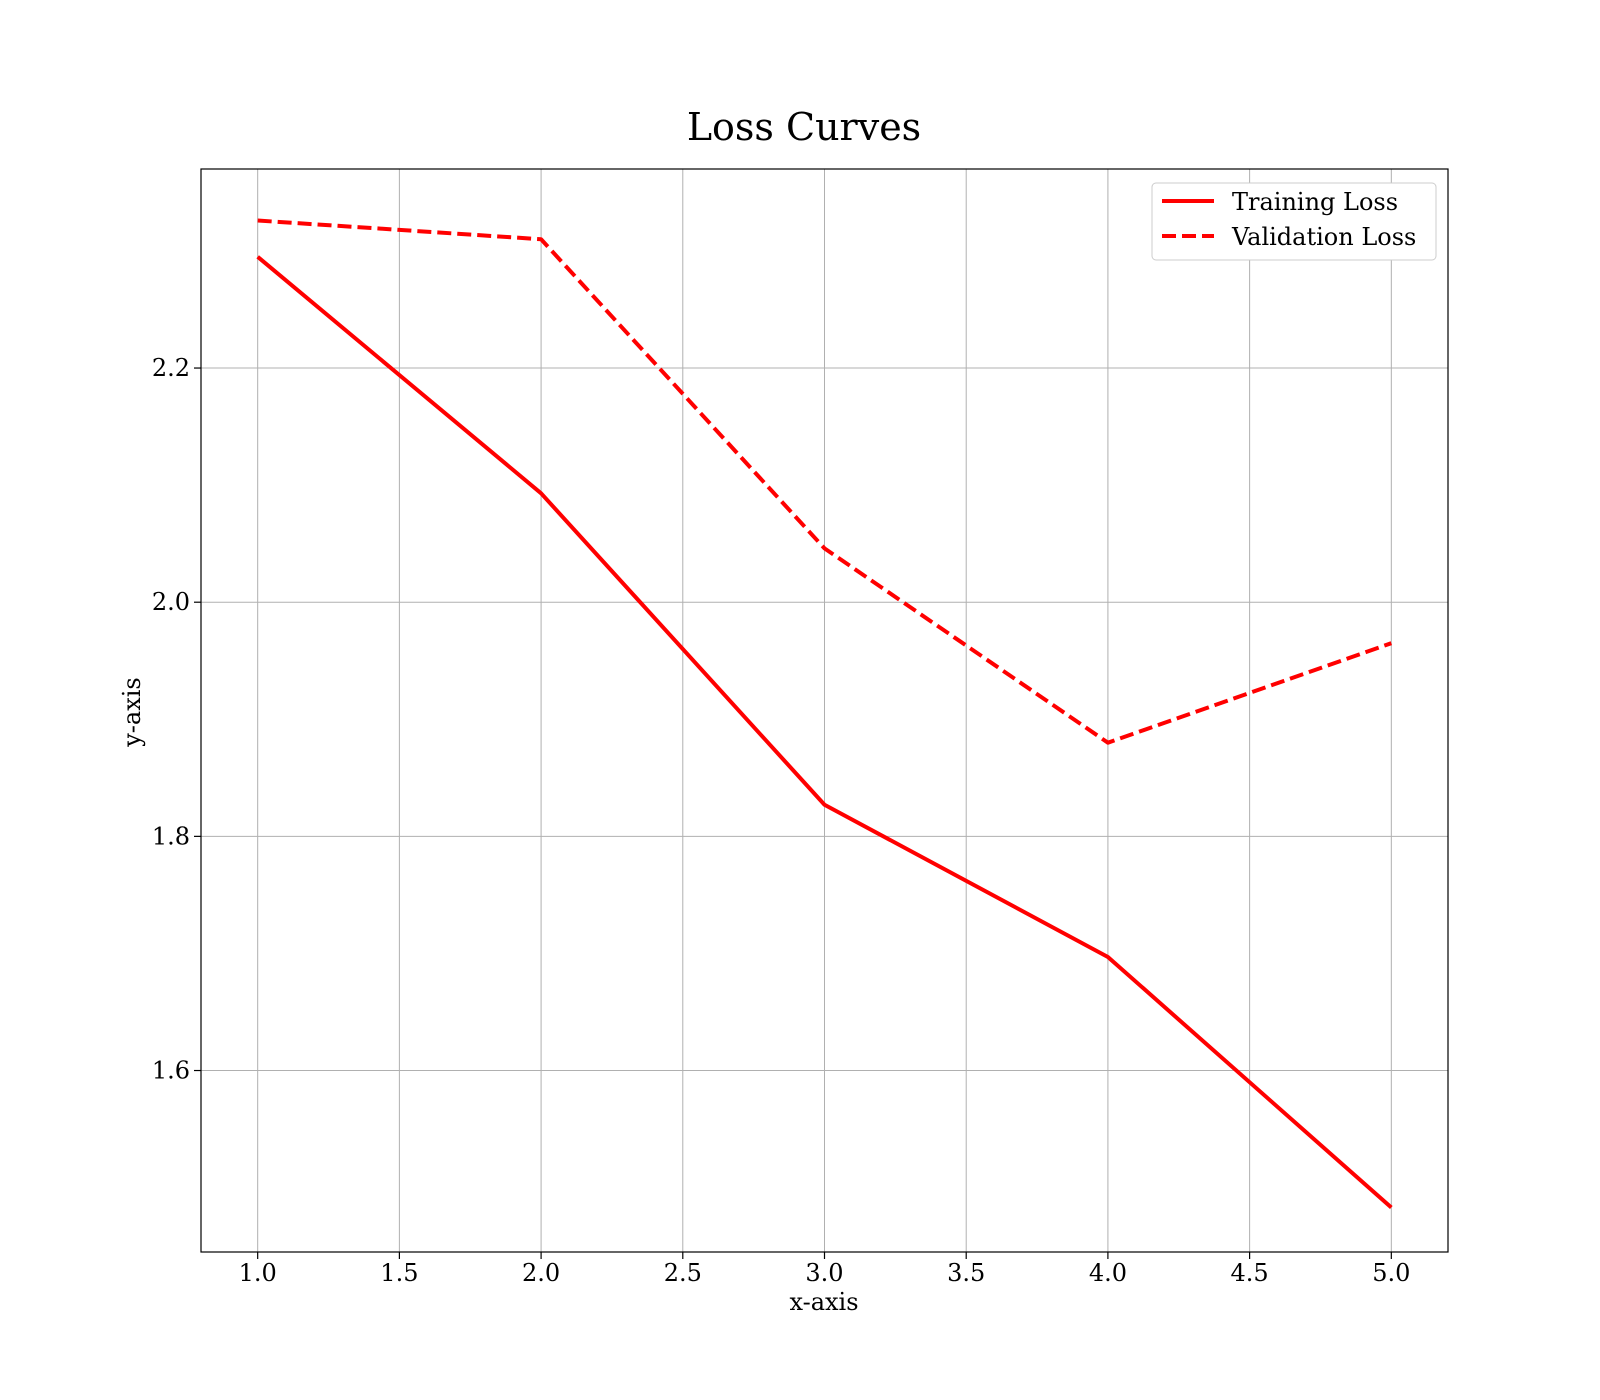 The height and width of the screenshot is (1400, 1600). I want to click on x-tick-label: 2.0, so click(541, 1273).